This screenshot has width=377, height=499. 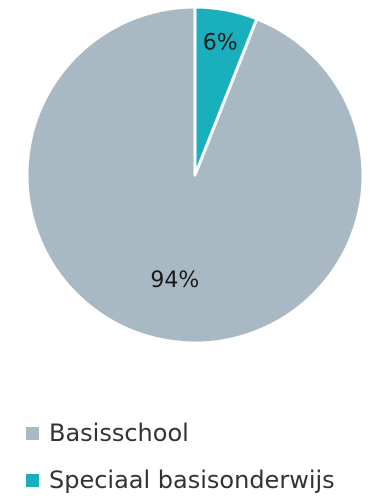 I want to click on legend-item-basisschool: Basisschool, so click(x=107, y=433).